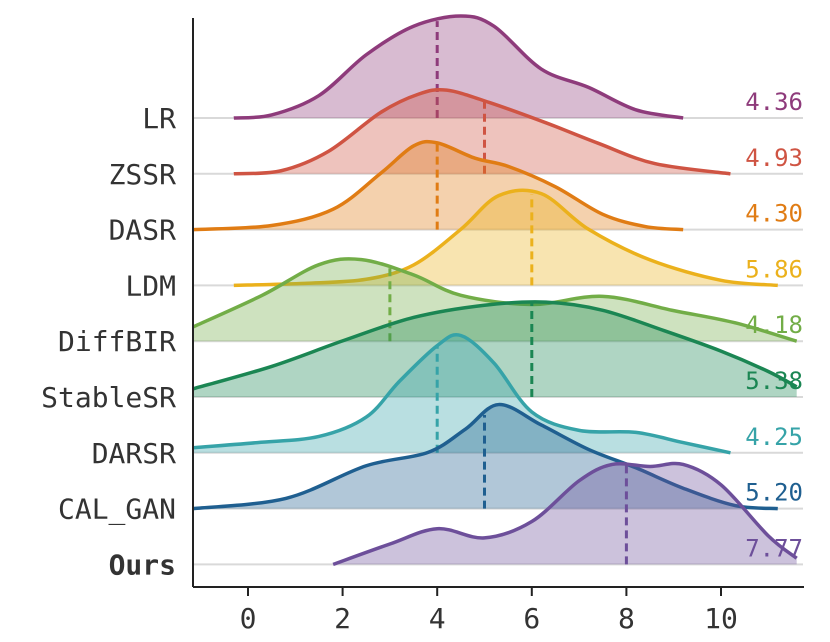  I want to click on value-label-dasr: 4.30, so click(774, 214).